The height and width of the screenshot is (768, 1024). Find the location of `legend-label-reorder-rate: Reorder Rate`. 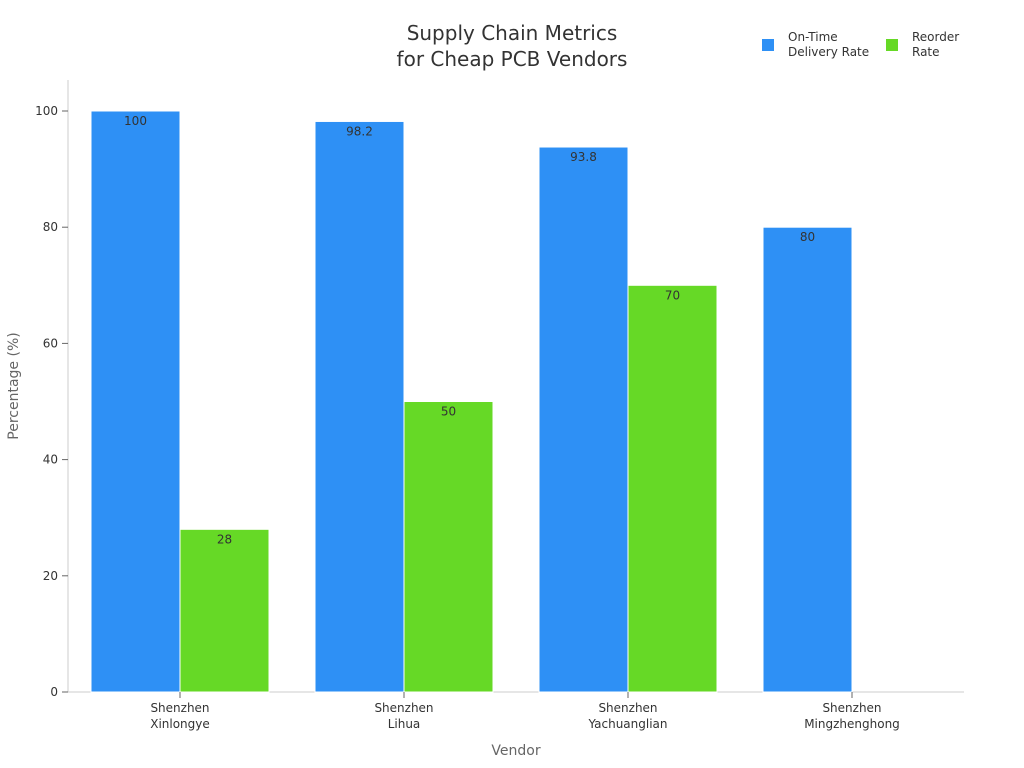

legend-label-reorder-rate: Reorder Rate is located at coordinates (936, 44).